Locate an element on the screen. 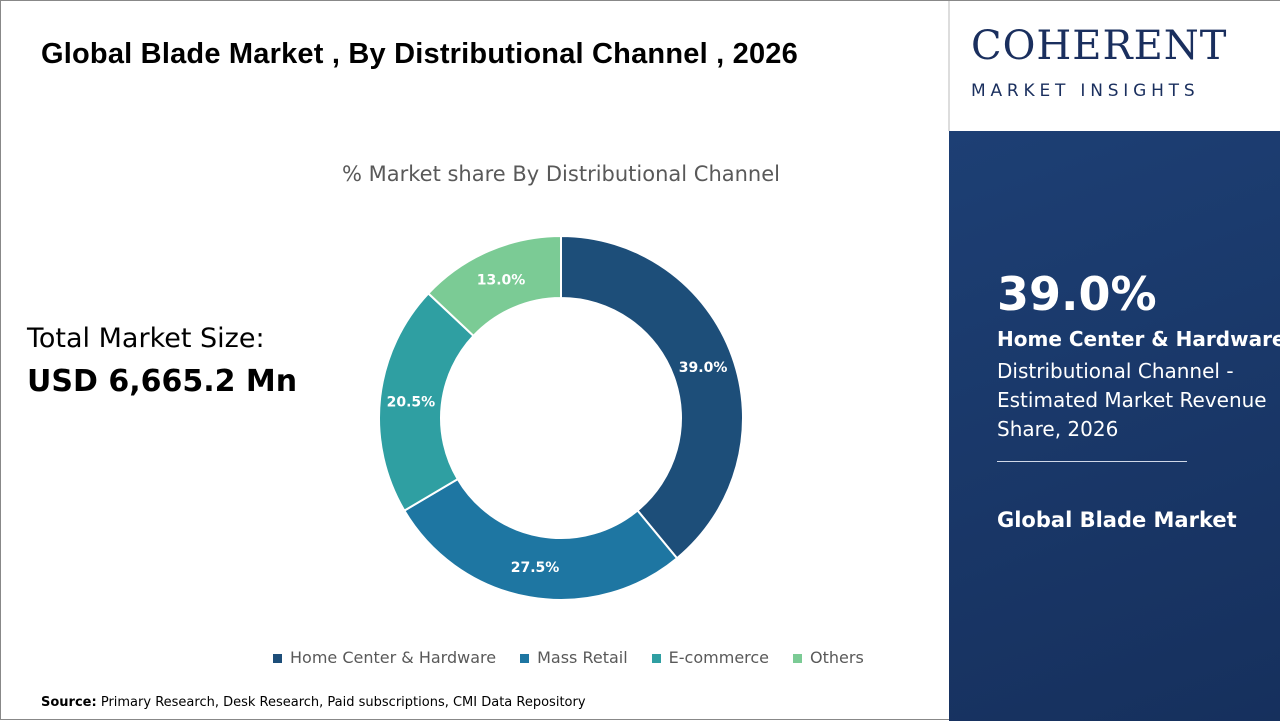  legend-label: Others is located at coordinates (837, 657).